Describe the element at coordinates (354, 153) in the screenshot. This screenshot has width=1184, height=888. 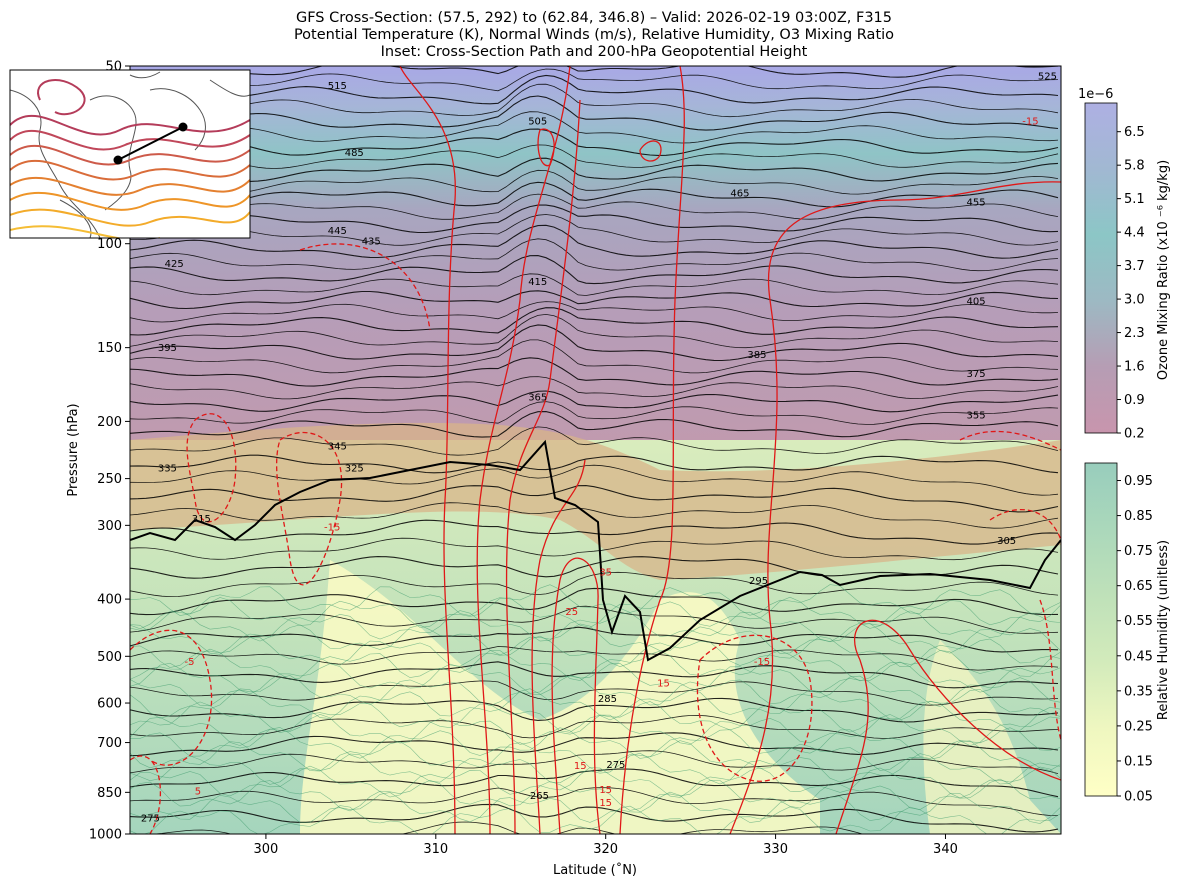
I see `theta-contour-label: 485` at that location.